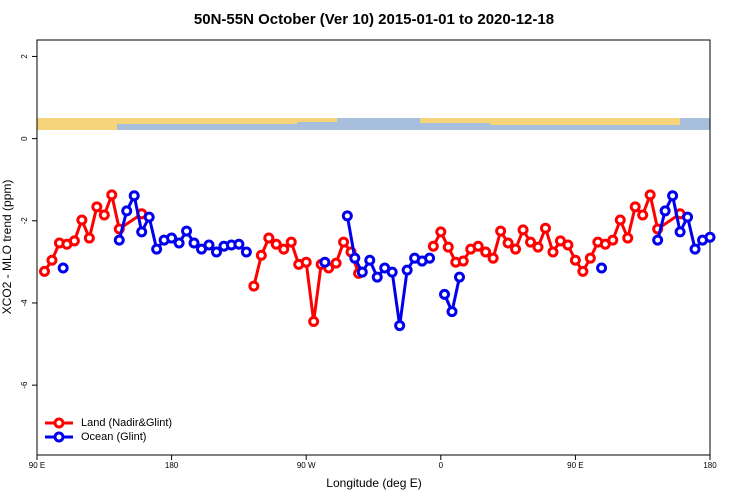 This screenshot has width=750, height=500. Describe the element at coordinates (24, 385) in the screenshot. I see `y-tick-label: -6` at that location.